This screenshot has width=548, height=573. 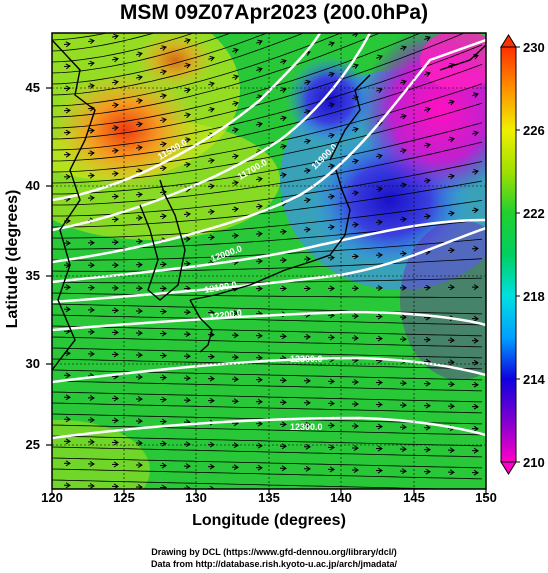 What do you see at coordinates (534, 130) in the screenshot?
I see `colorbar-tick-label: 226` at bounding box center [534, 130].